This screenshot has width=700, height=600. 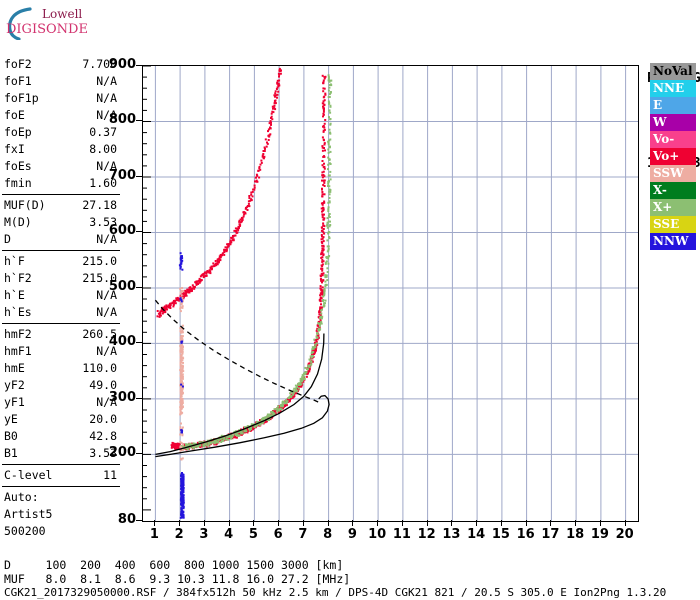 What do you see at coordinates (352, 534) in the screenshot?
I see `x-tick-label: 9` at bounding box center [352, 534].